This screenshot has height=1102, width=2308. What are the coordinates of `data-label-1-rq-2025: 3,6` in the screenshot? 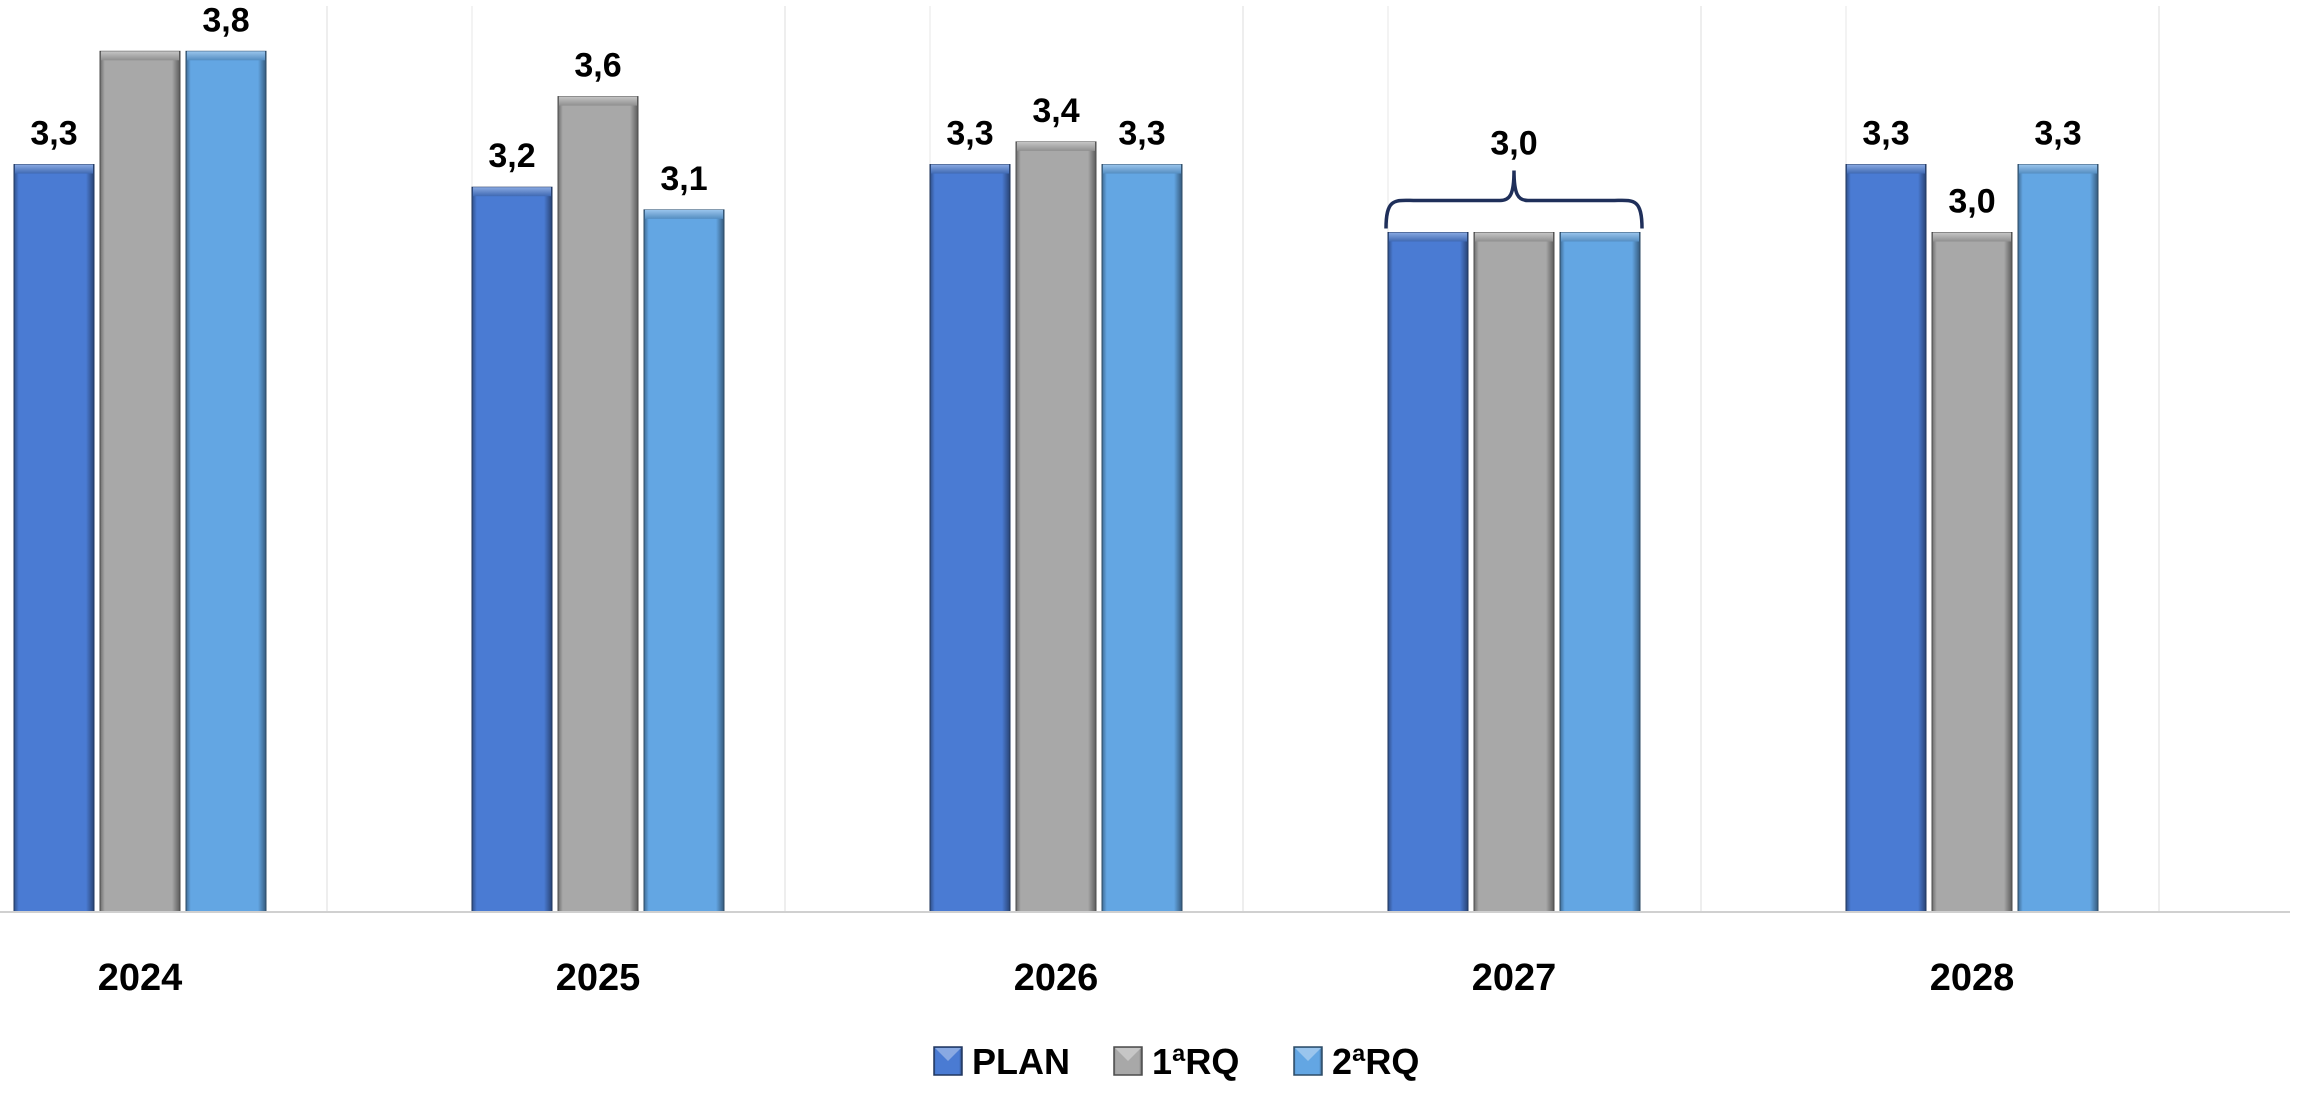 It's located at (597, 66).